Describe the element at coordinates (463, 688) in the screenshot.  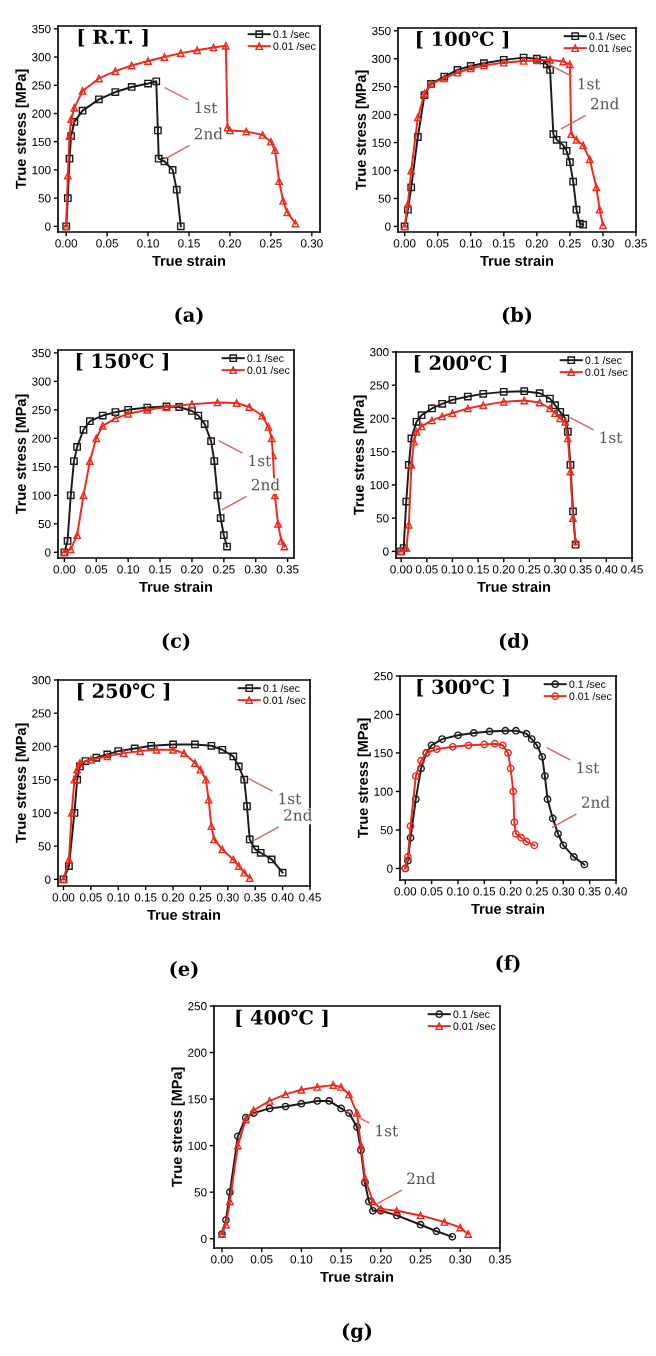
I see `chart-title: [ 300℃ ]` at that location.